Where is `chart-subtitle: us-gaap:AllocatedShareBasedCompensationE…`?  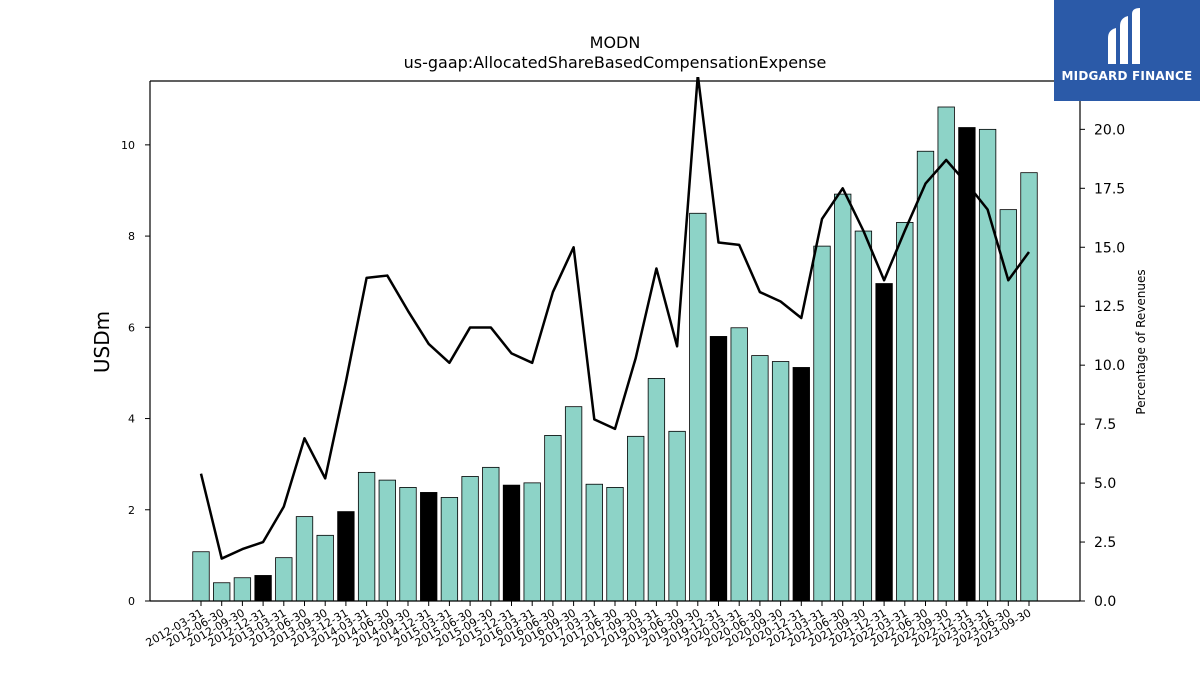 chart-subtitle: us-gaap:AllocatedShareBasedCompensationE… is located at coordinates (615, 62).